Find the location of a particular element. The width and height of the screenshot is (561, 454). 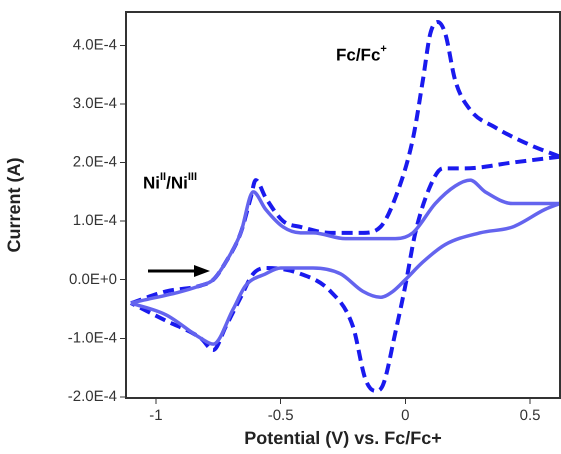

x-tick-label: -1 is located at coordinates (156, 415).